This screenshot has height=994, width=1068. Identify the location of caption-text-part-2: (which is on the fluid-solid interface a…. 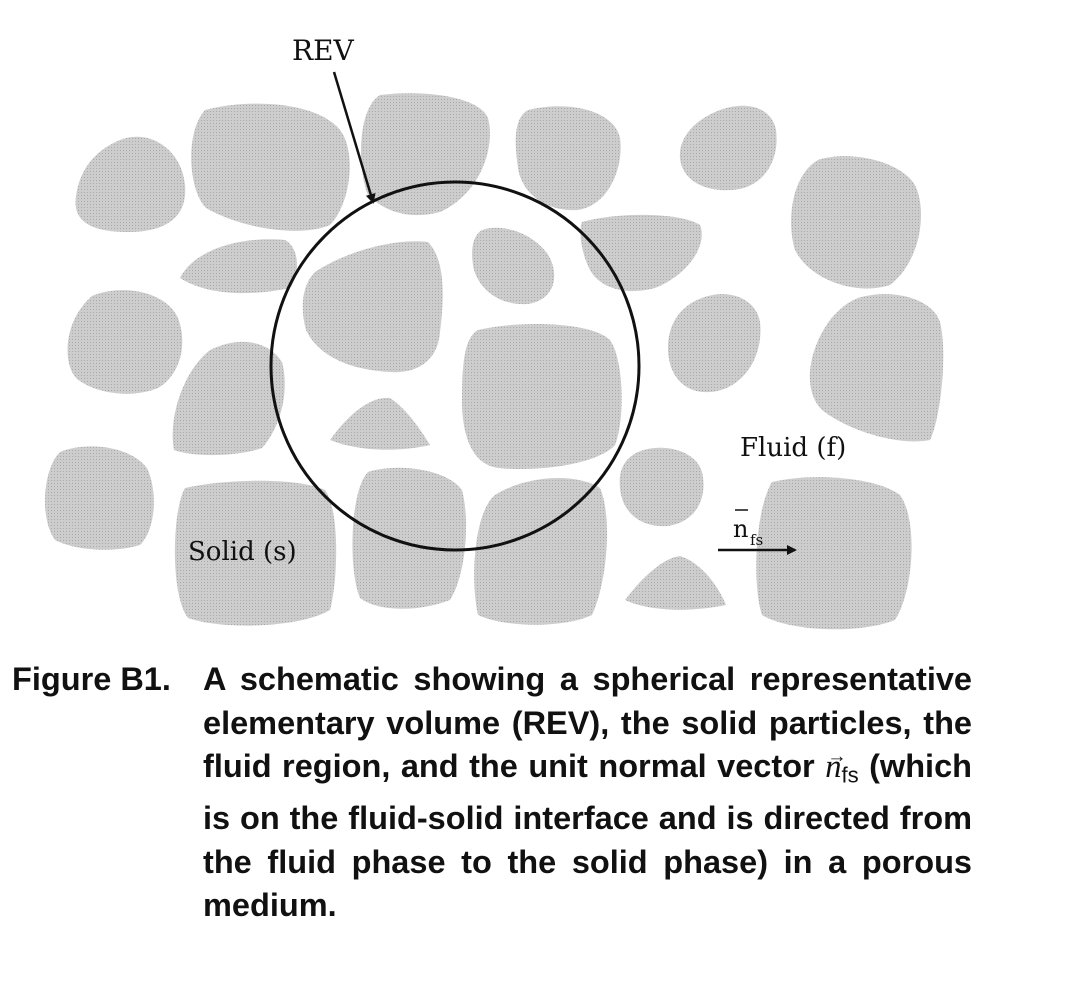
(588, 836).